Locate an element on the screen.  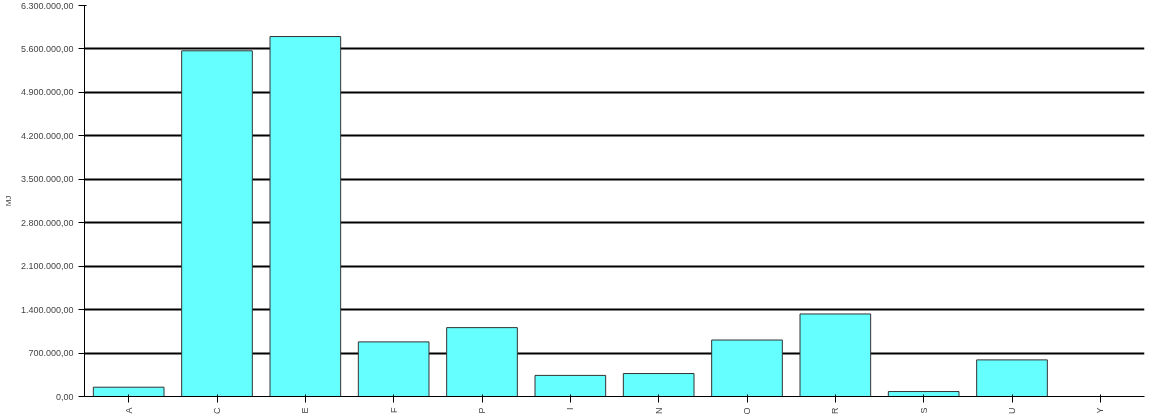
y-tick-label: 1.400.000,00 is located at coordinates (47, 309).